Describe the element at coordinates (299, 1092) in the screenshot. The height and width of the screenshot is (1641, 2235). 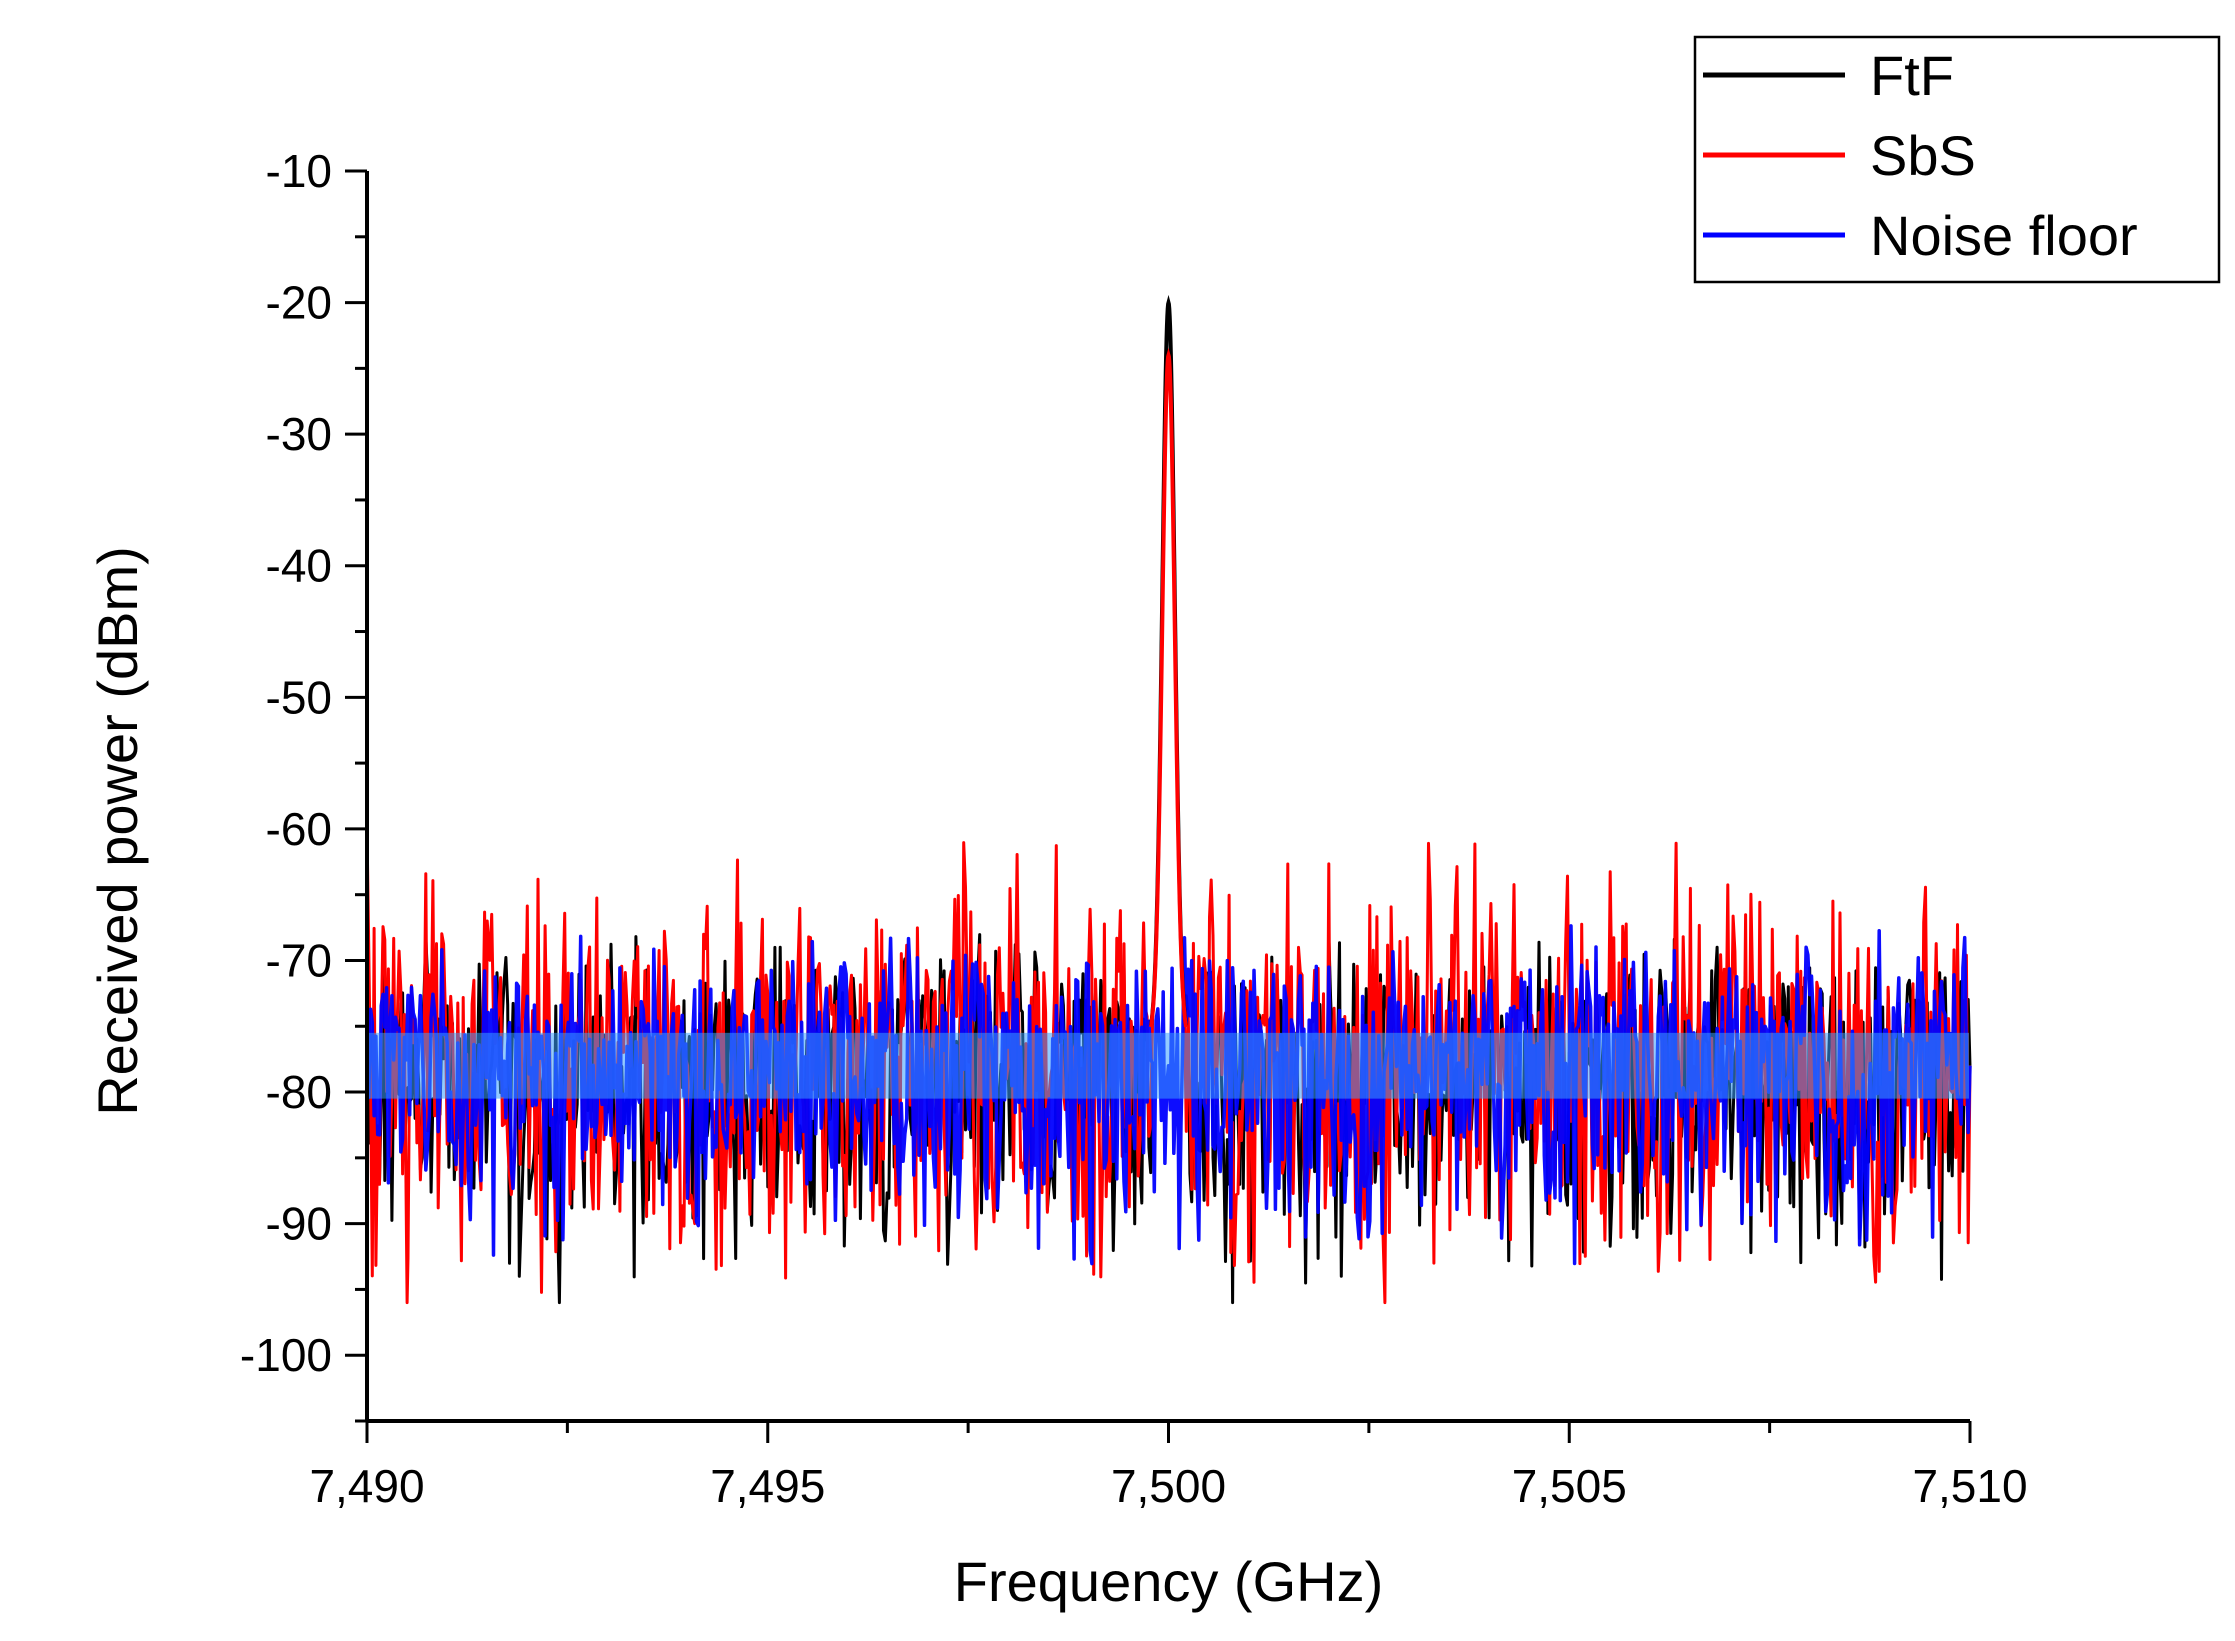
I see `y-tick-label: -80` at that location.